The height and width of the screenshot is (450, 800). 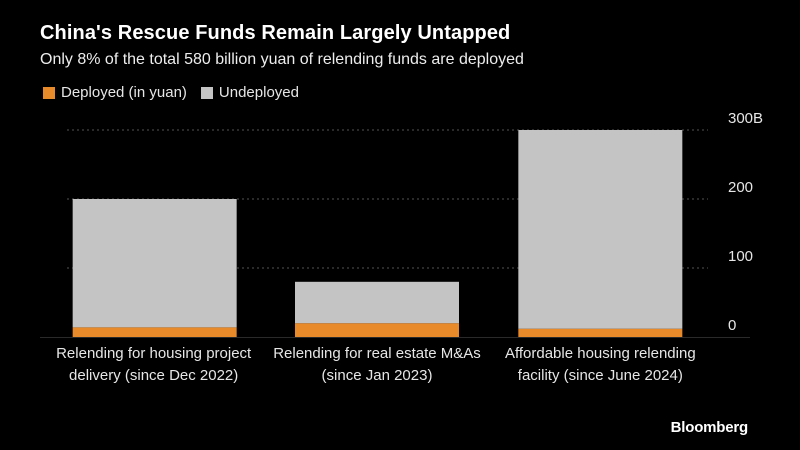 What do you see at coordinates (709, 427) in the screenshot?
I see `bloomberg-logo: Bloomberg` at bounding box center [709, 427].